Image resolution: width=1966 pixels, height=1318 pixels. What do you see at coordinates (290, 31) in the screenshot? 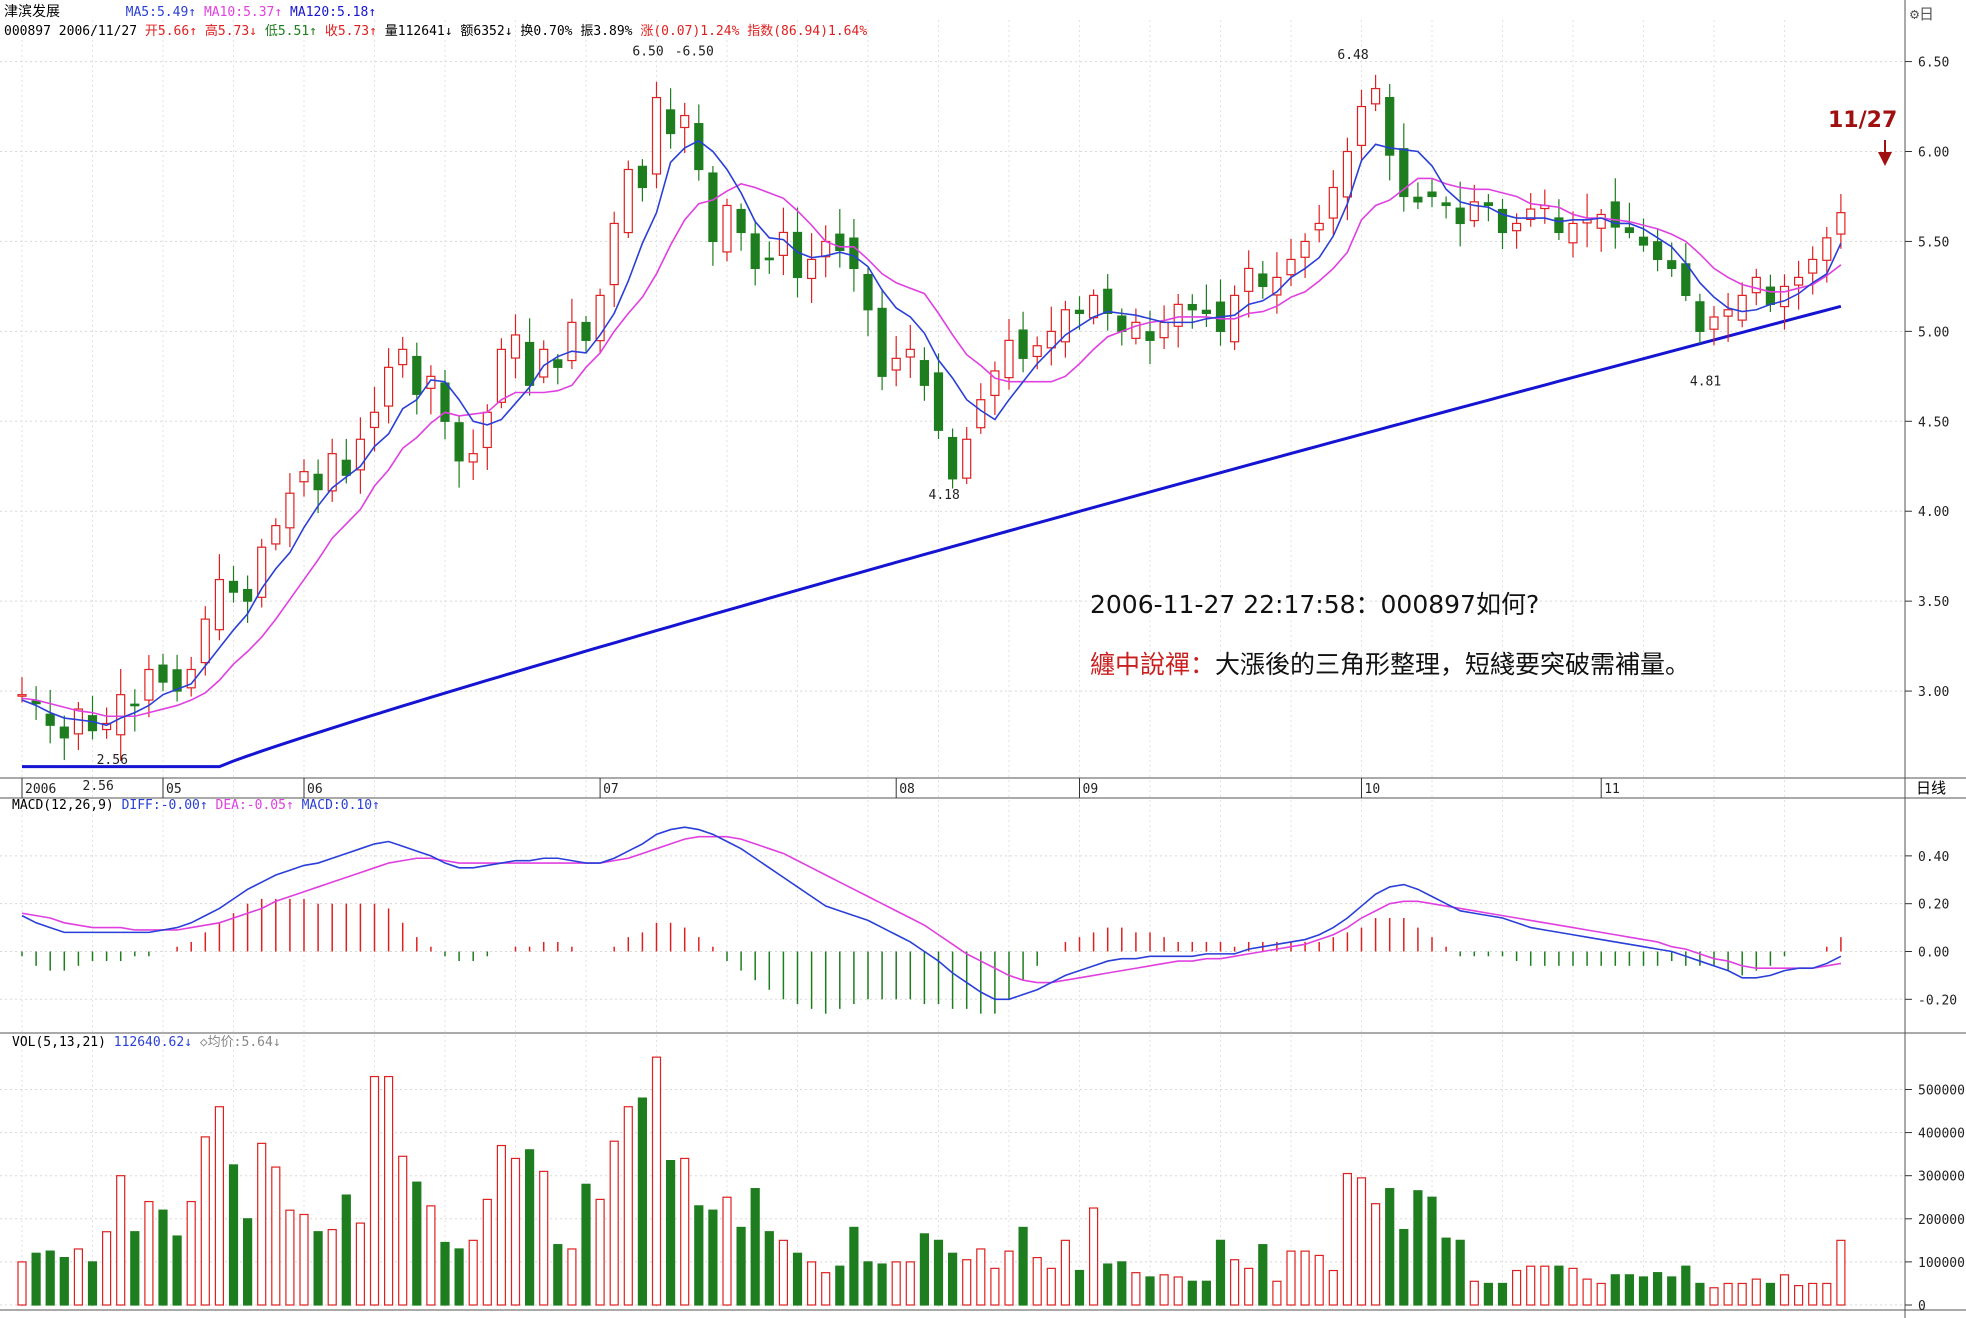
I see `low-value: 低5.51↑` at bounding box center [290, 31].